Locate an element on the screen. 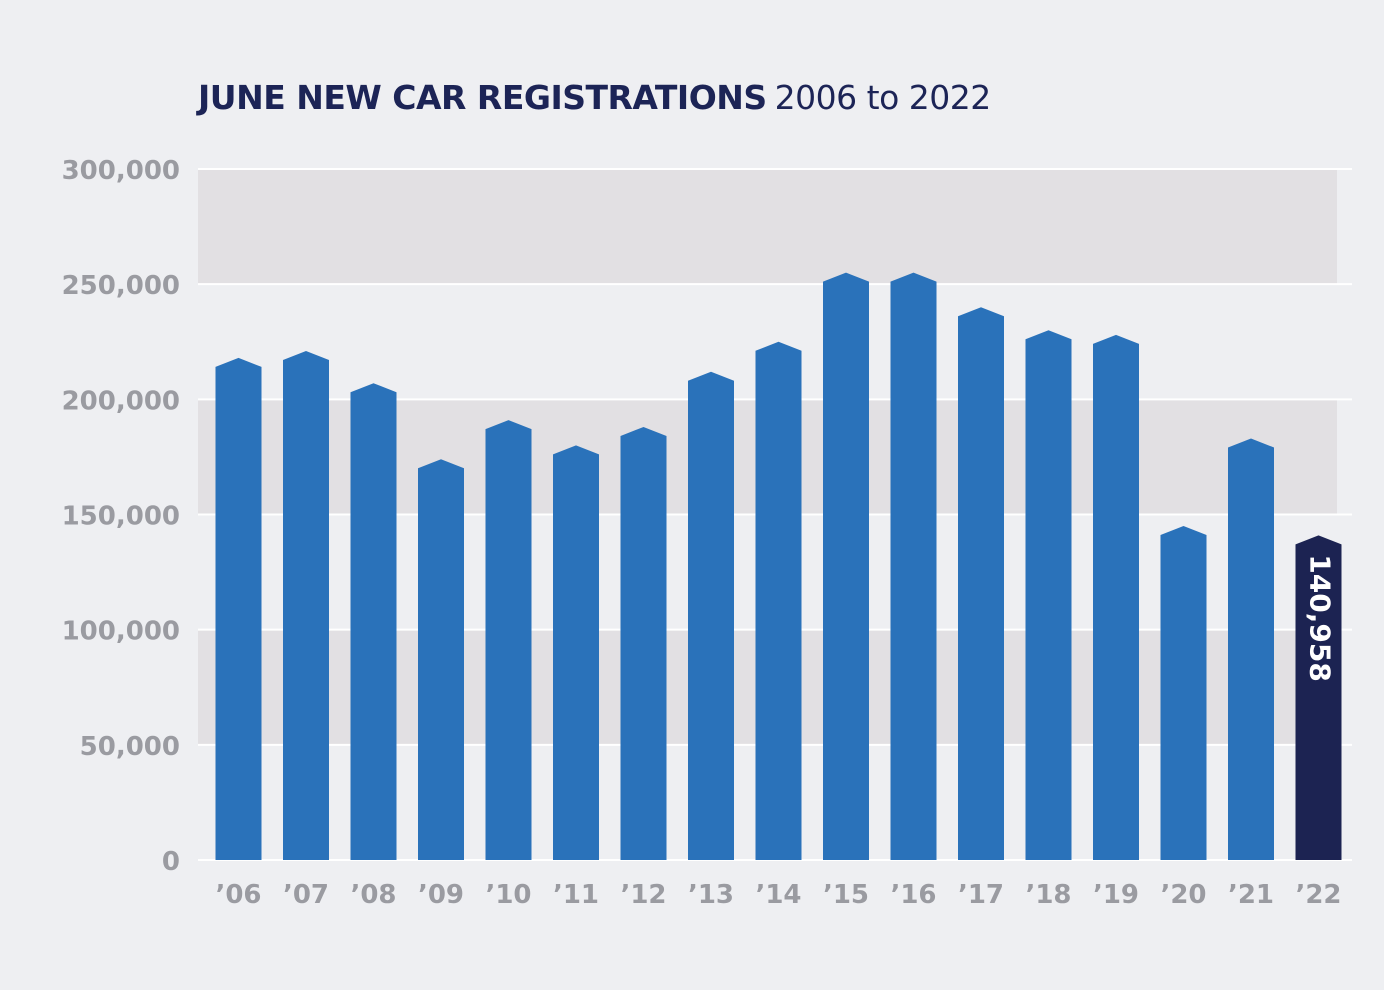 The width and height of the screenshot is (1384, 990). x-tick-label: ’09 is located at coordinates (441, 895).